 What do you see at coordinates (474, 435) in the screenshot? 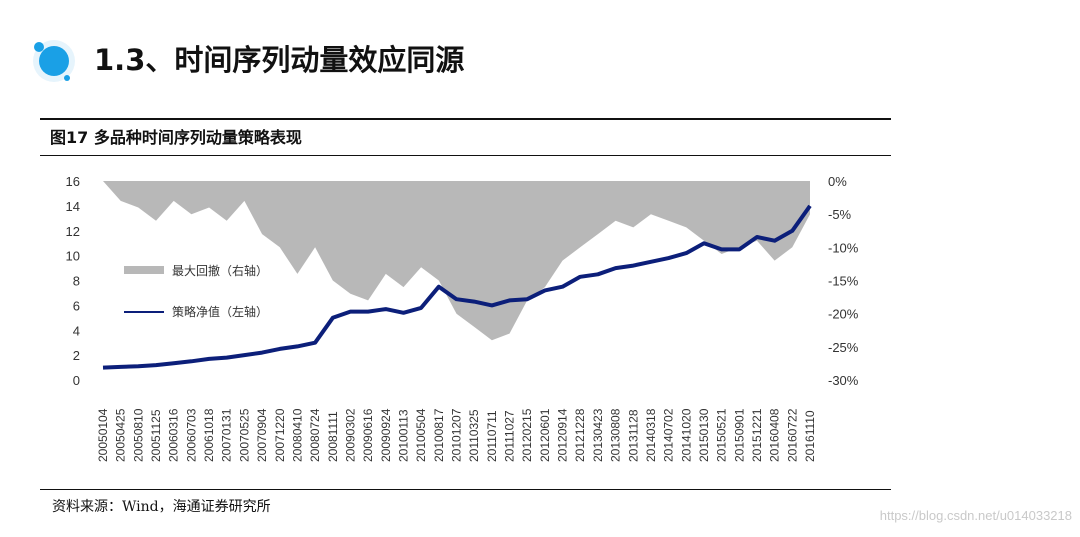
I see `x-tick-21: 20110325` at bounding box center [474, 435].